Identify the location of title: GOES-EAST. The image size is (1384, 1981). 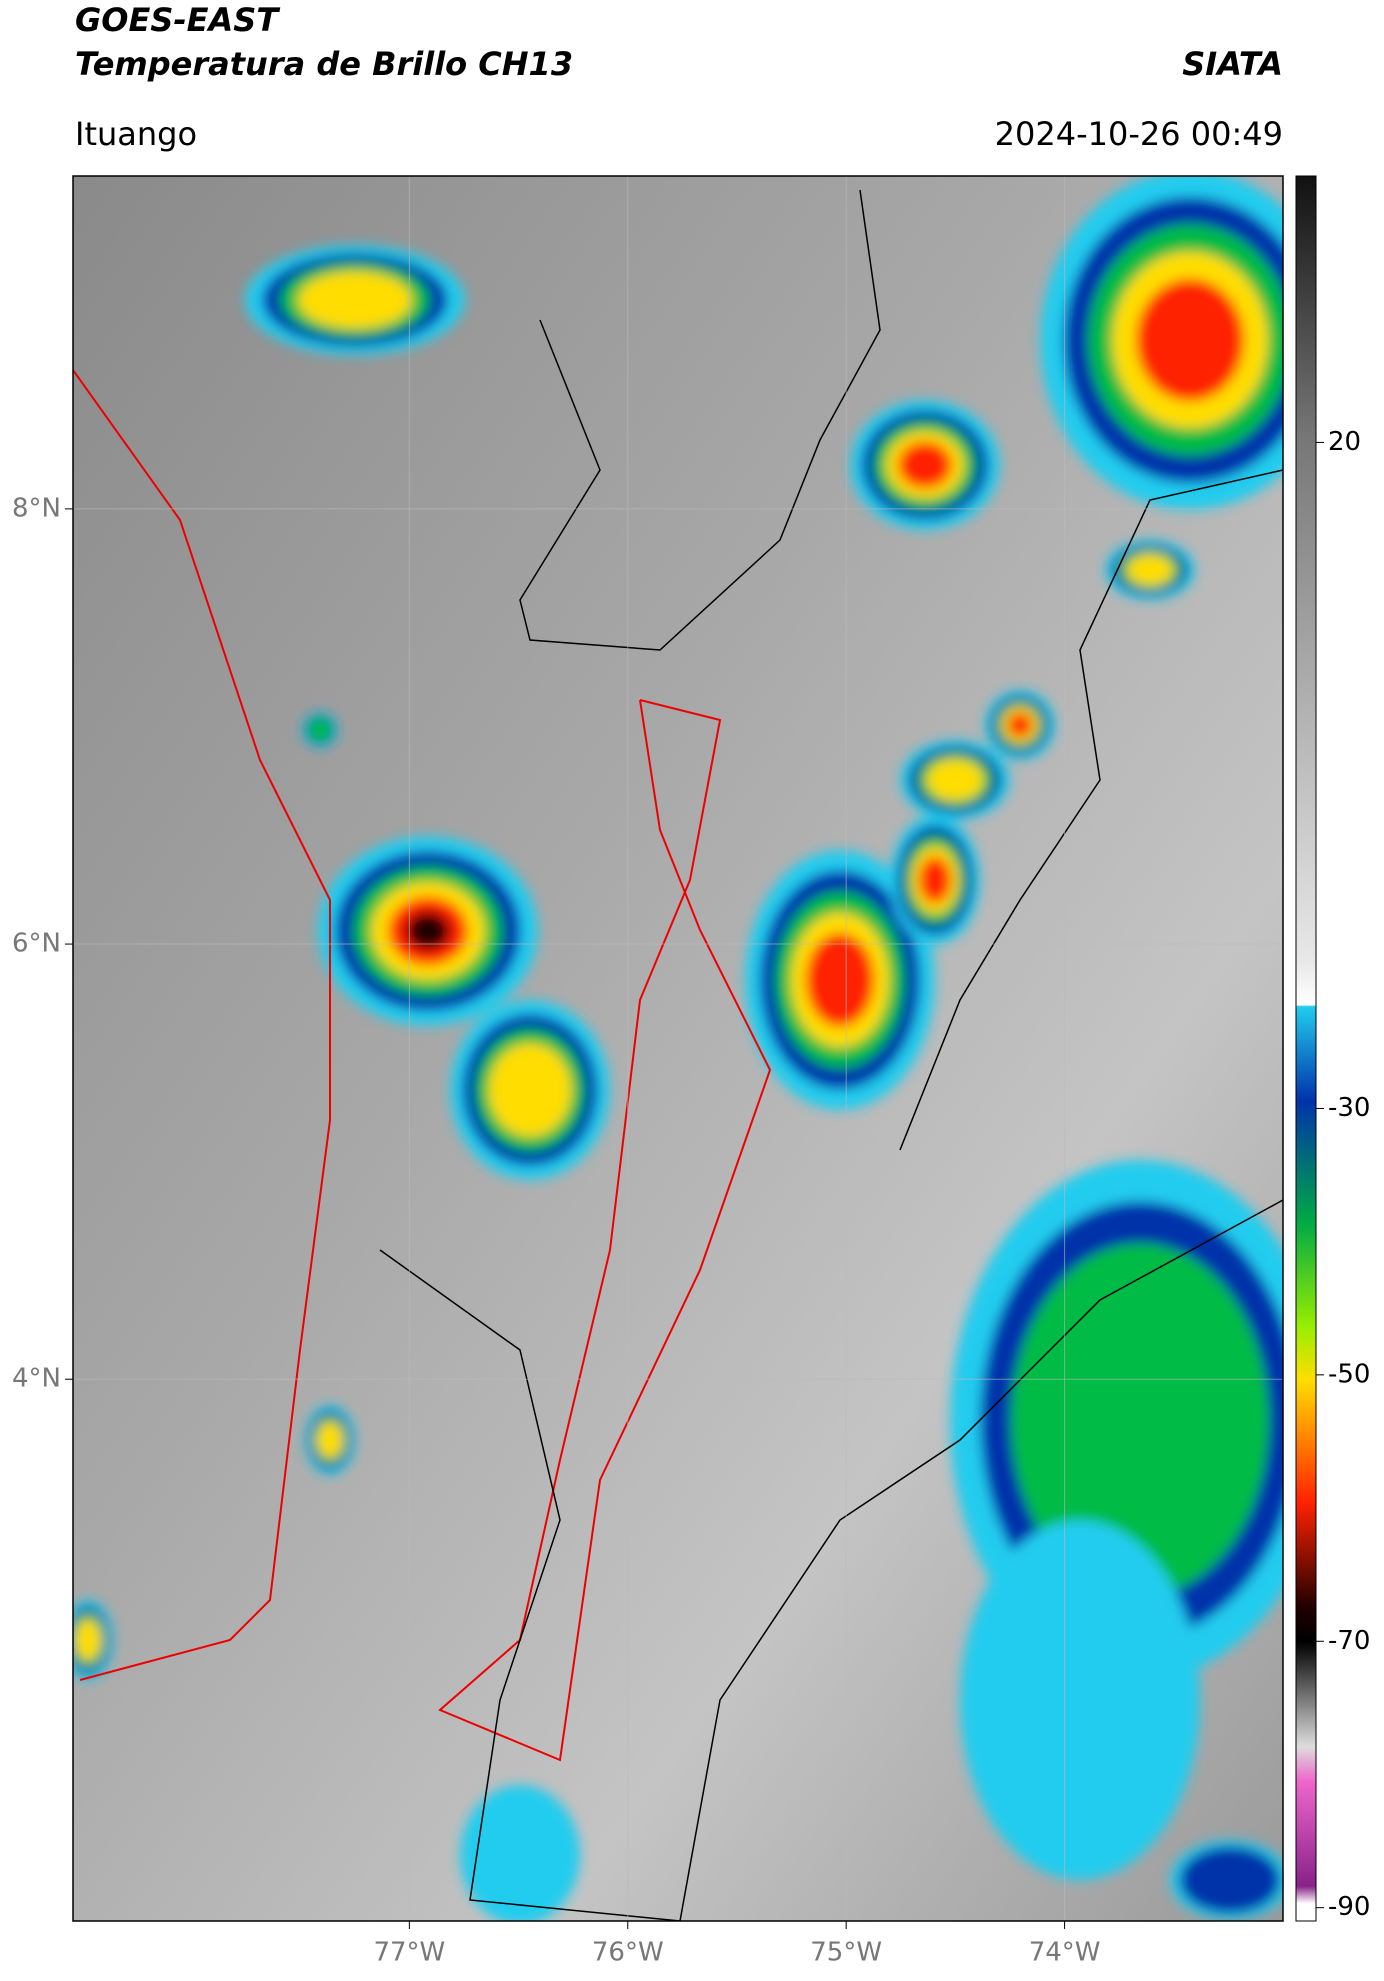
(177, 20).